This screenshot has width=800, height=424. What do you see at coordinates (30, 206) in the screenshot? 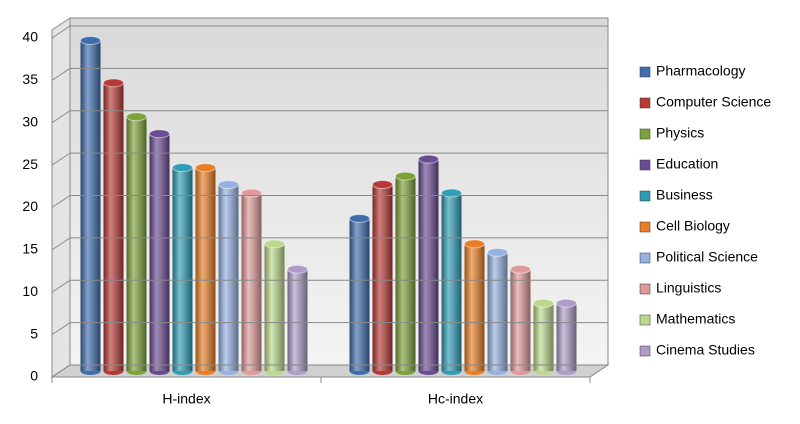
I see `y-tick-label: 20` at bounding box center [30, 206].